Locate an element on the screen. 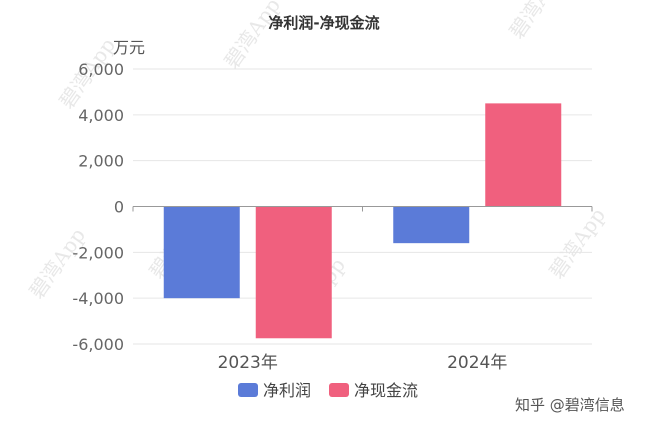 The width and height of the screenshot is (648, 432). x-category-label-0: 2023年 is located at coordinates (248, 363).